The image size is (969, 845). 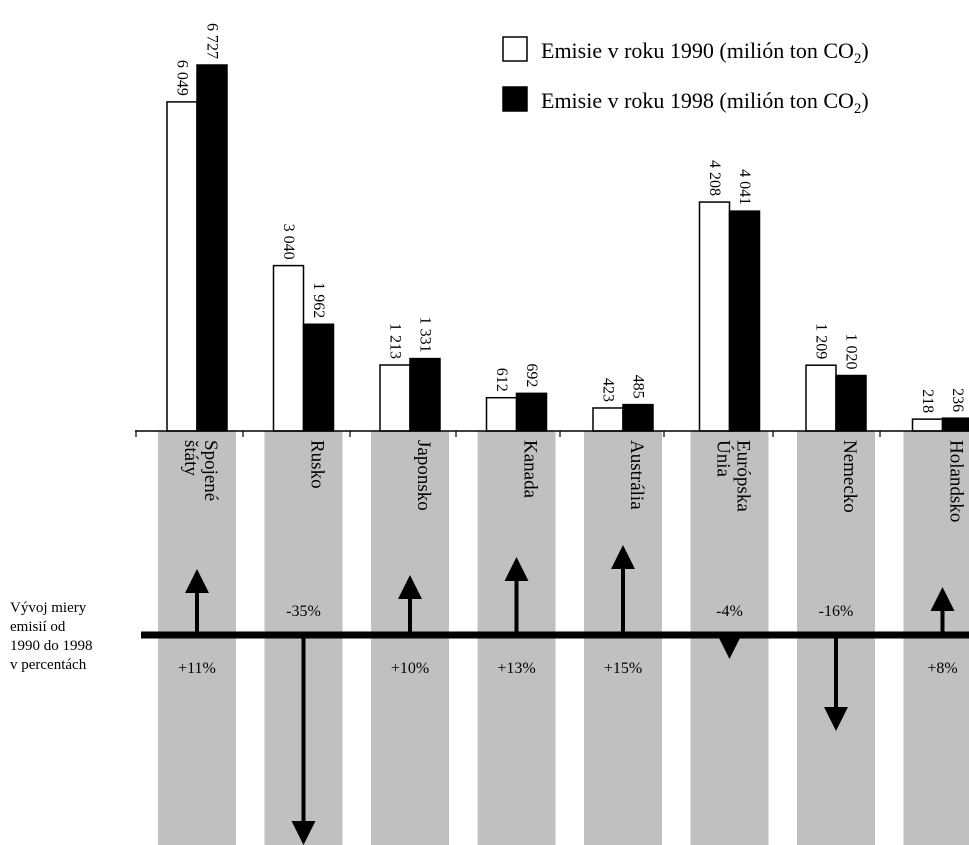 I want to click on bar-1998-rusko, so click(x=318, y=377).